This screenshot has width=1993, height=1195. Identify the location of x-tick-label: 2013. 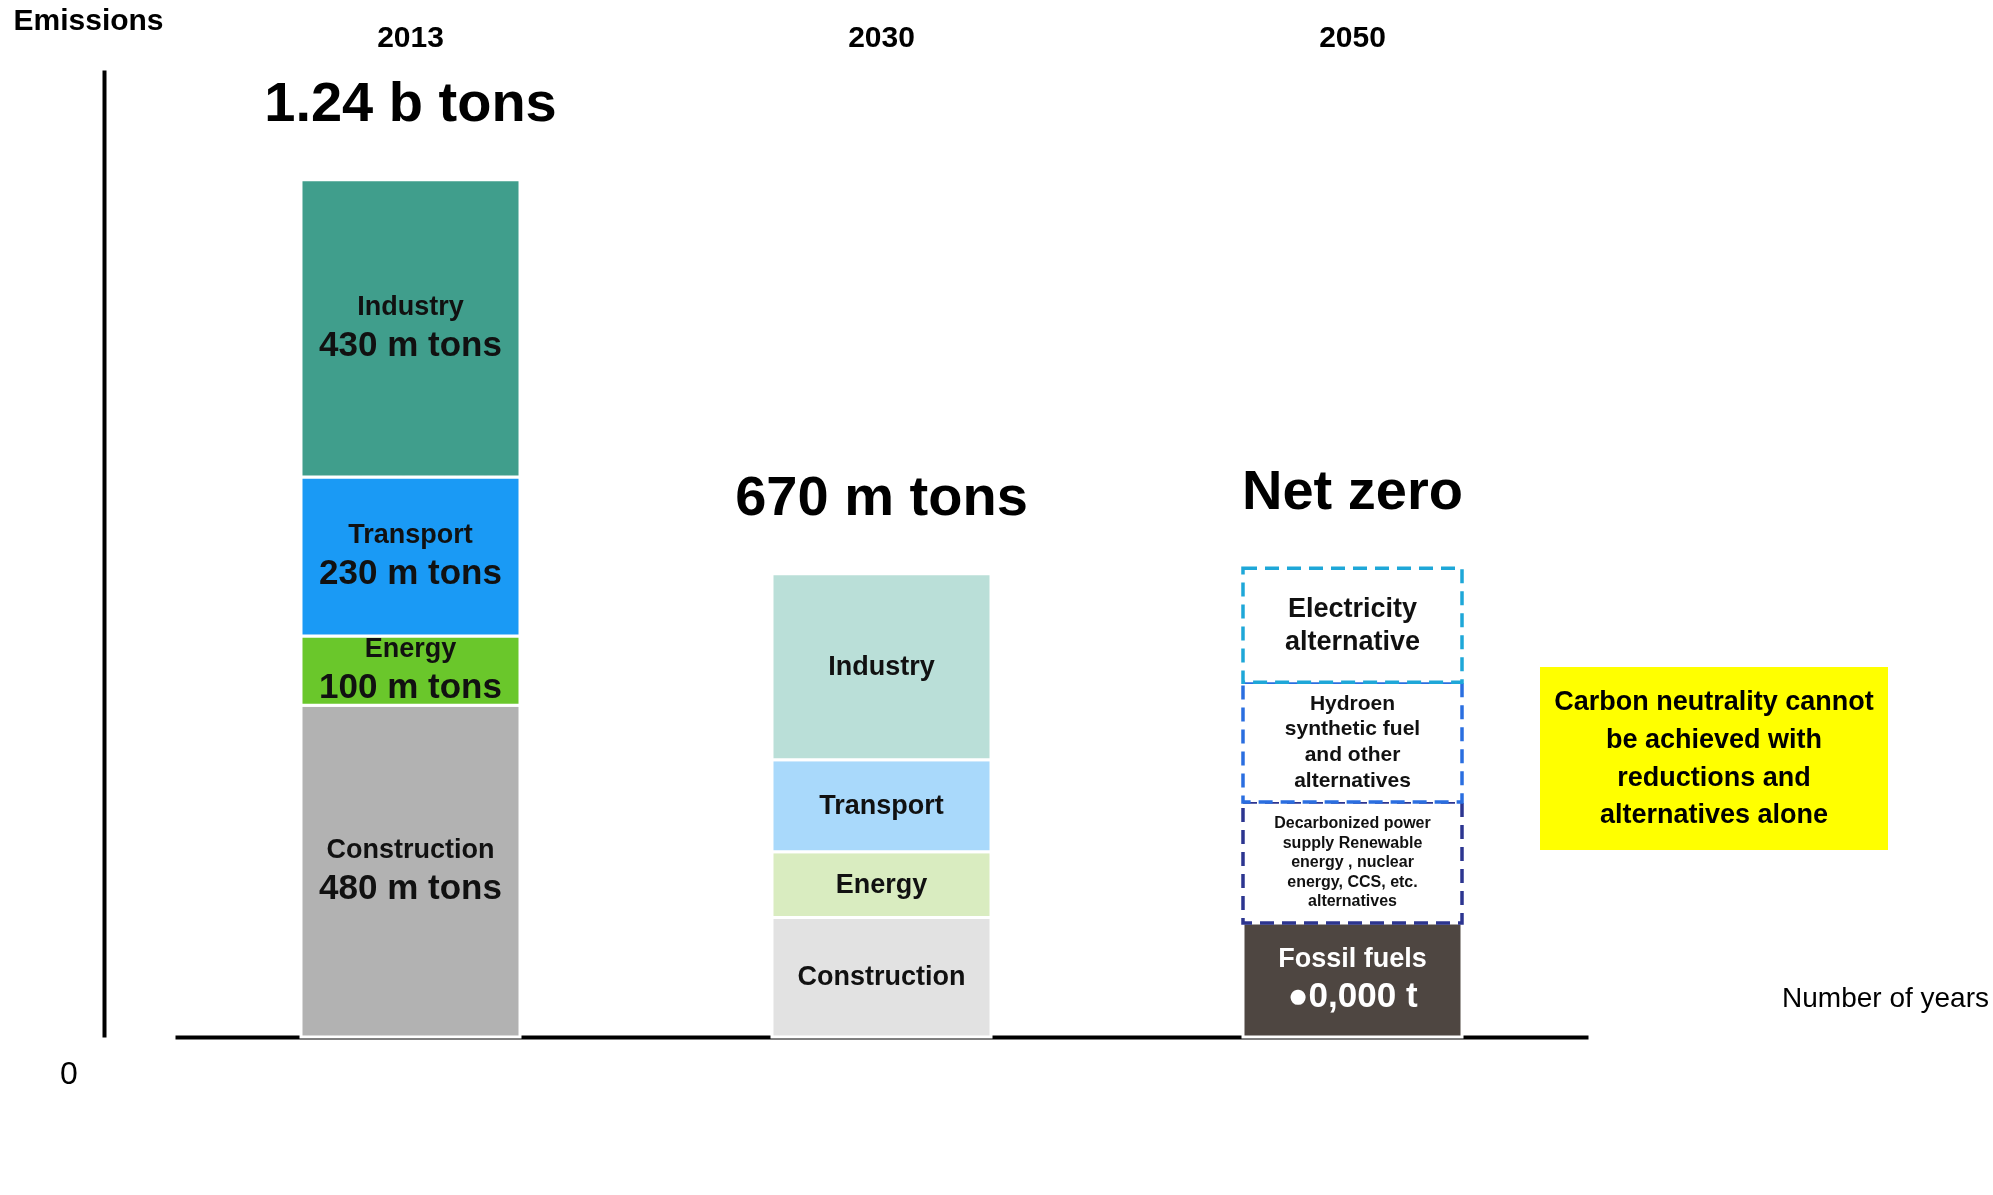
(410, 36).